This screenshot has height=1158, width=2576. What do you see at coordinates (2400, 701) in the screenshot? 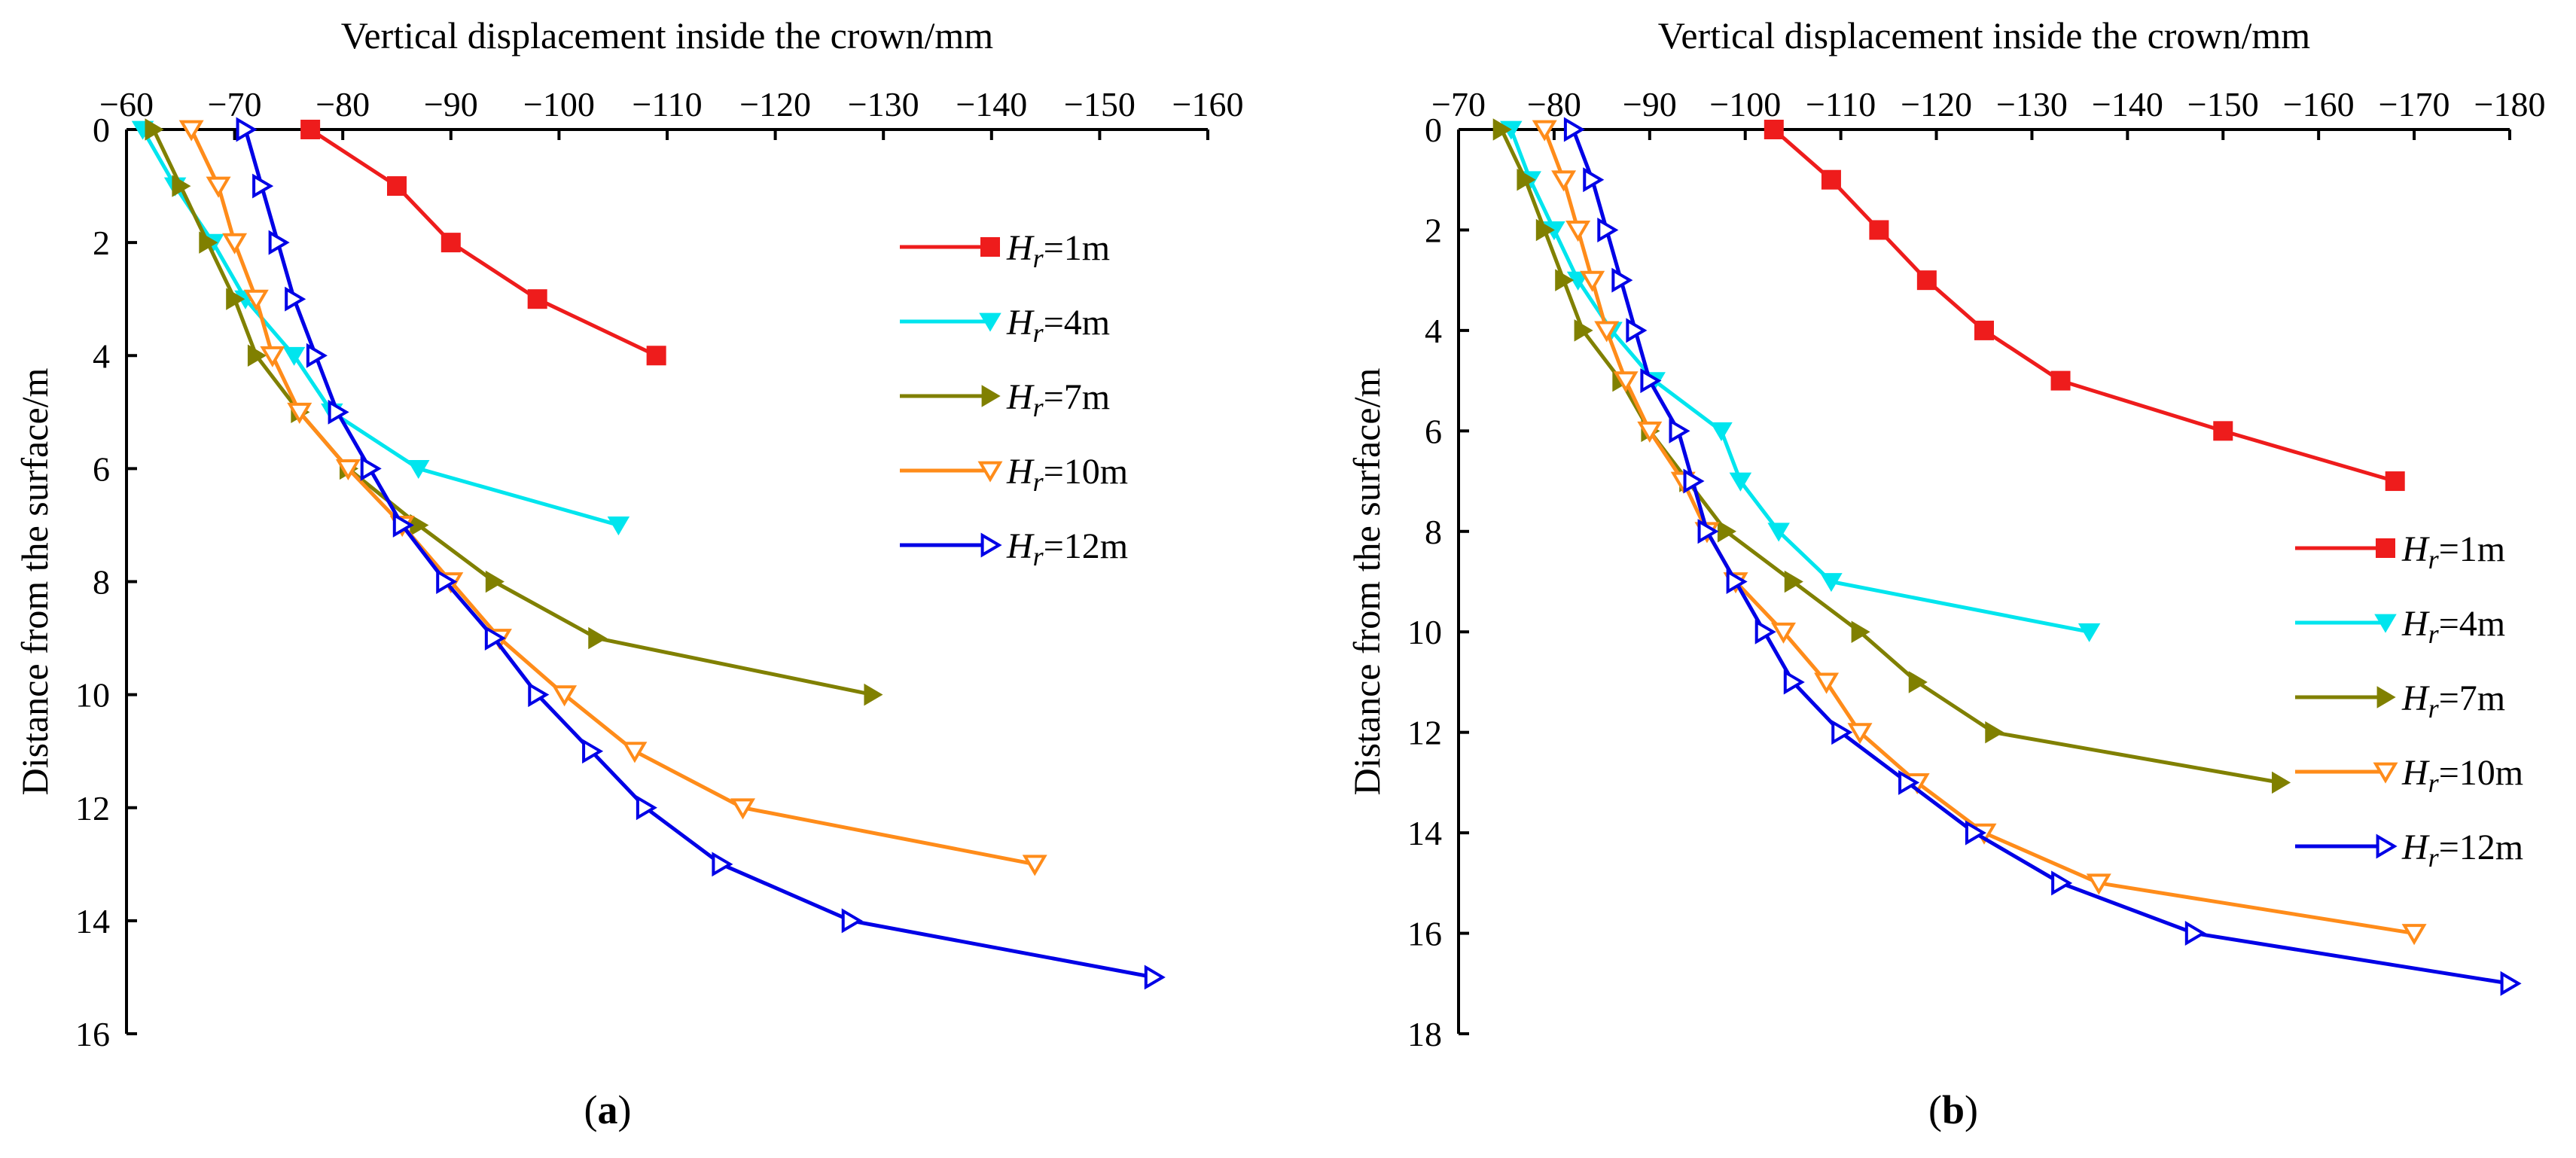
I see `legend-entry: Hr=7m` at bounding box center [2400, 701].